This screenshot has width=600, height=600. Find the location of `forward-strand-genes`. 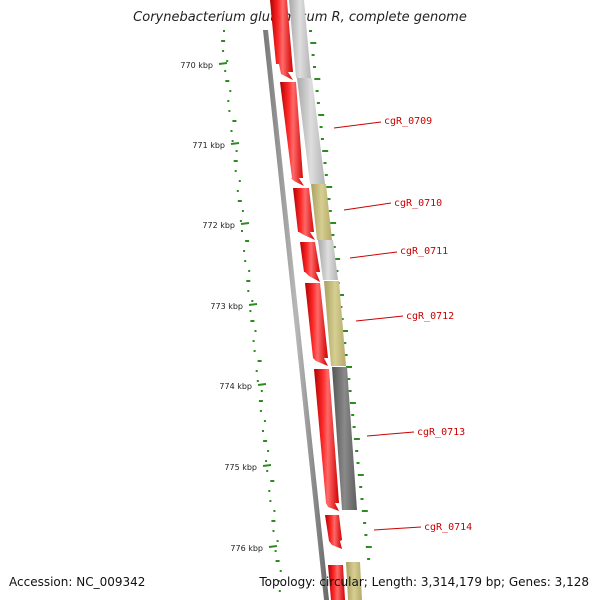

forward-strand-genes is located at coordinates (307, 300).